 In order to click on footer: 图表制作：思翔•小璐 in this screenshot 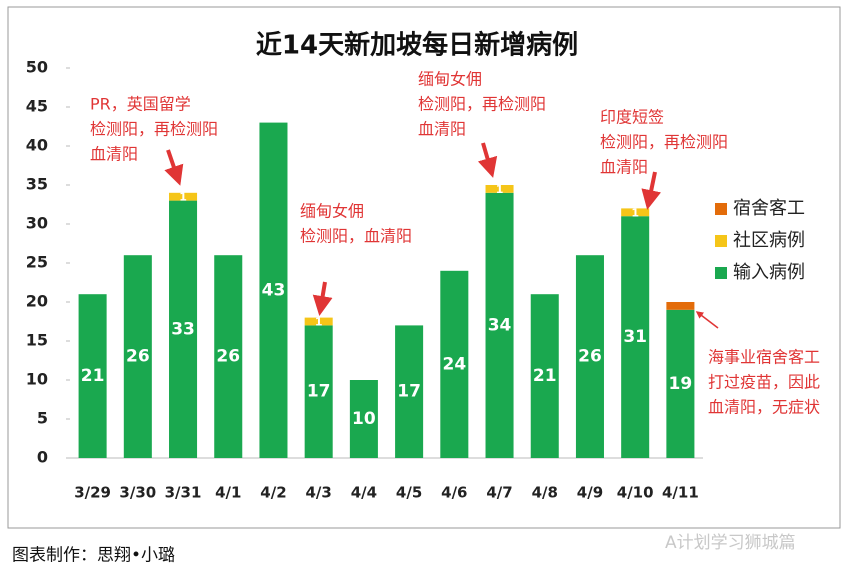, I will do `click(93, 556)`.